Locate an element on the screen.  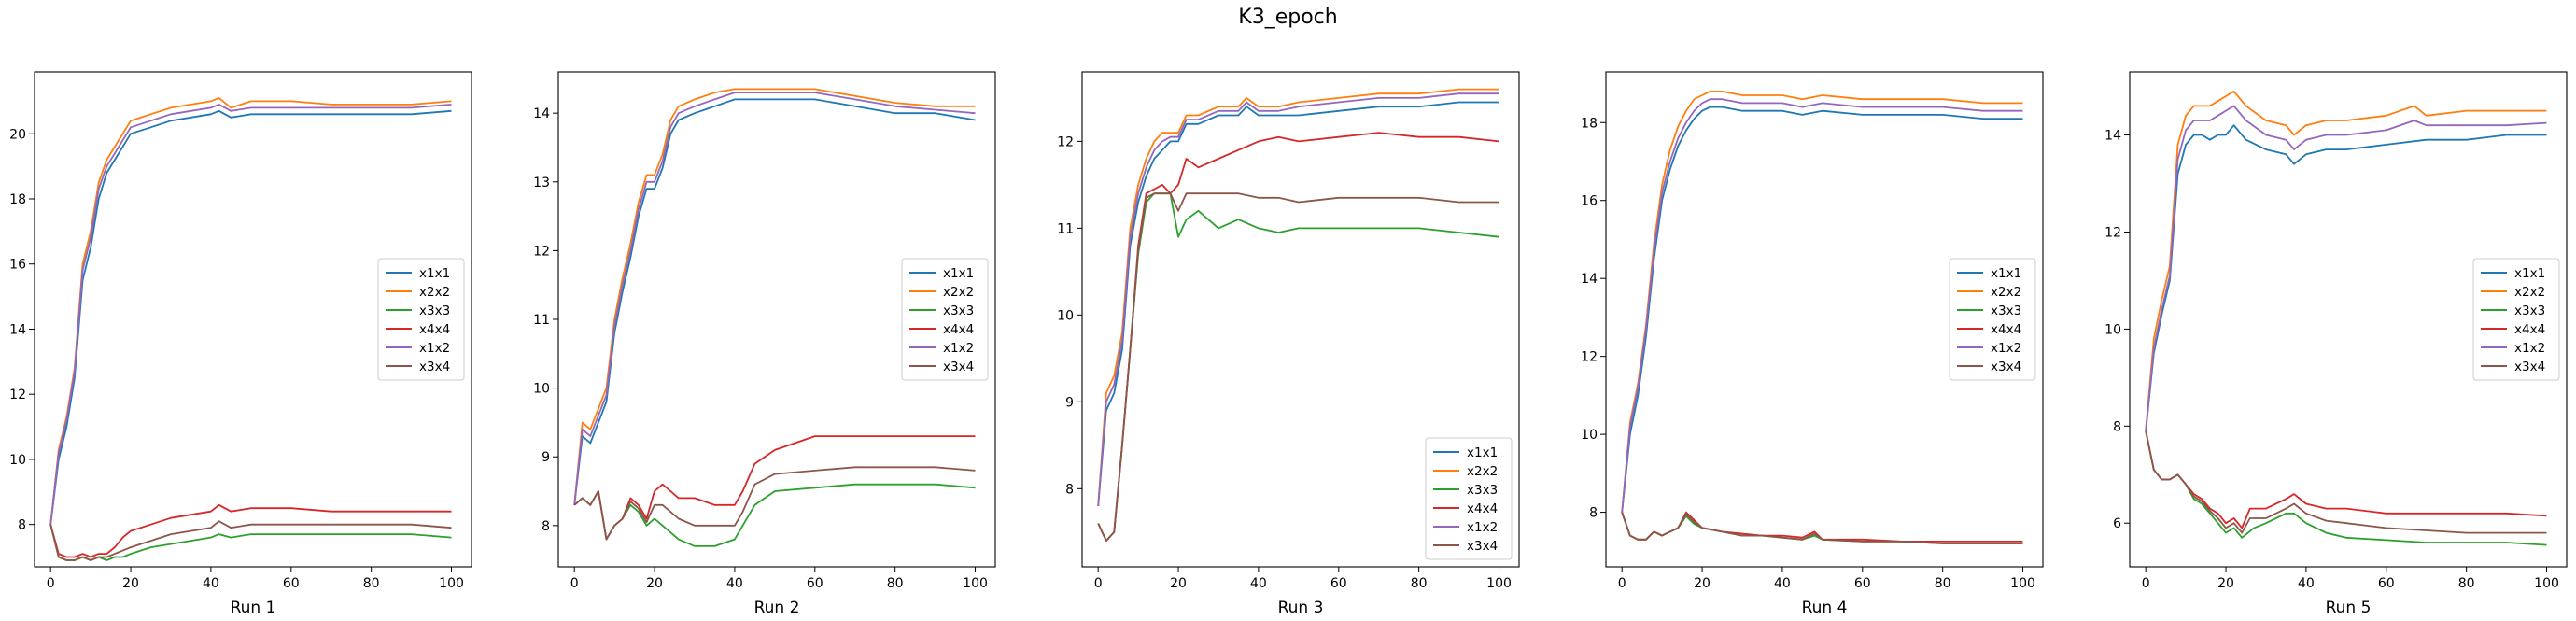
x-axis-label: Run 4 is located at coordinates (1825, 608).